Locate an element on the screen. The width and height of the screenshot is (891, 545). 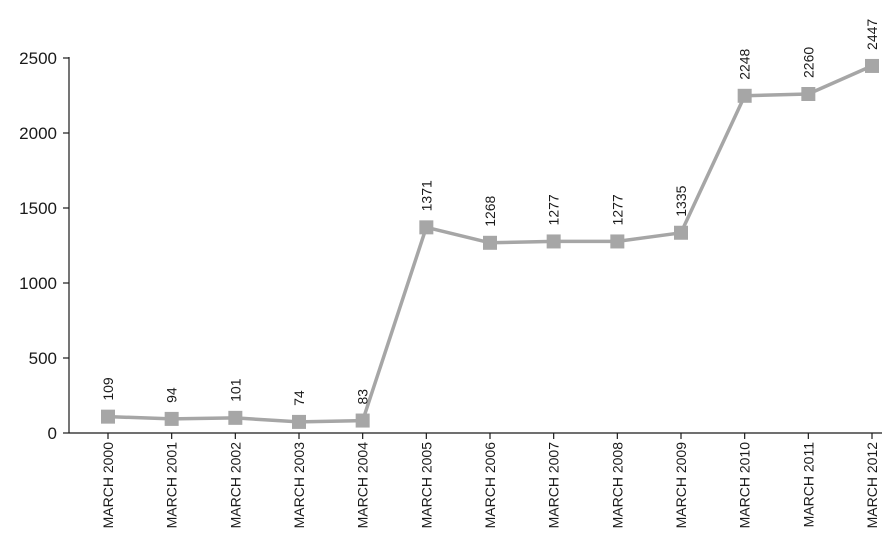
data-label: 2260 is located at coordinates (808, 62).